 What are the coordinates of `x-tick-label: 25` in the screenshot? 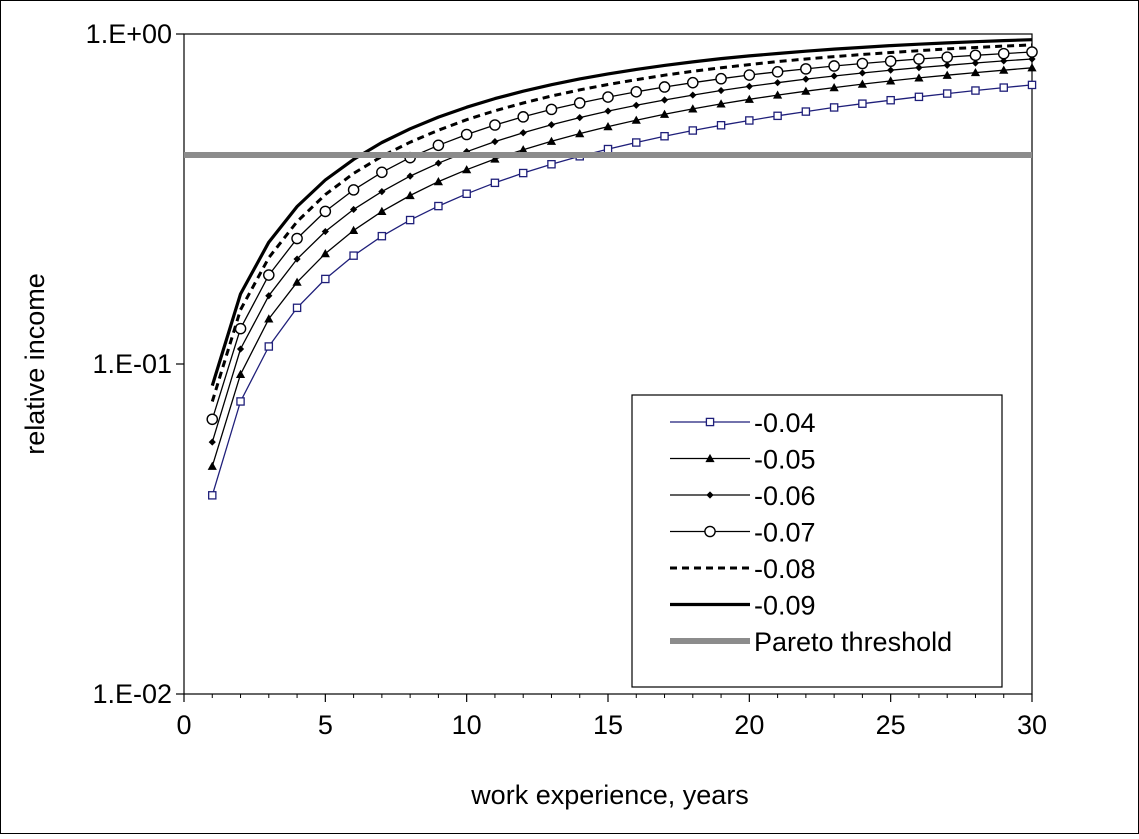 It's located at (891, 725).